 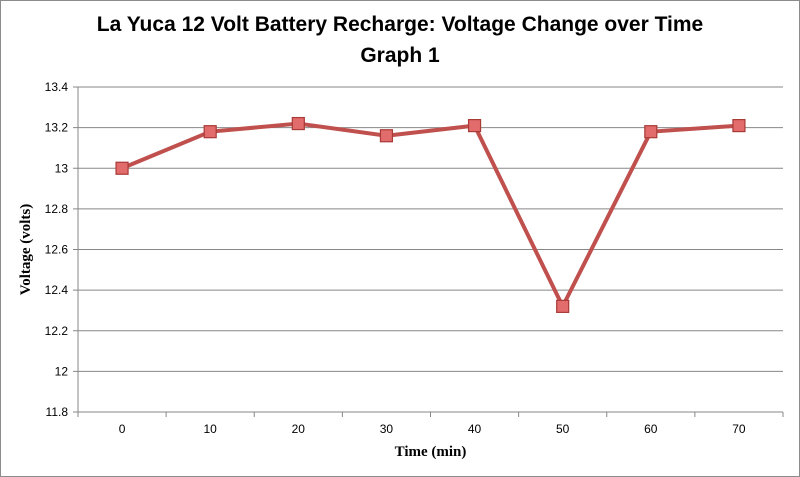 I want to click on chart-subtitle: Graph 1, so click(x=400, y=55).